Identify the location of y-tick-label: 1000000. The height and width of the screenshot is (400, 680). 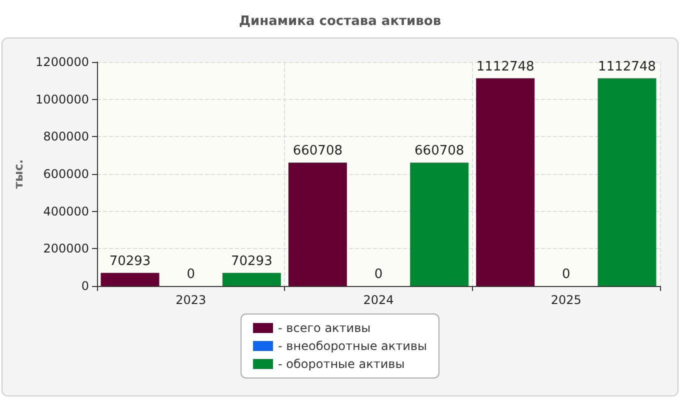
(62, 99).